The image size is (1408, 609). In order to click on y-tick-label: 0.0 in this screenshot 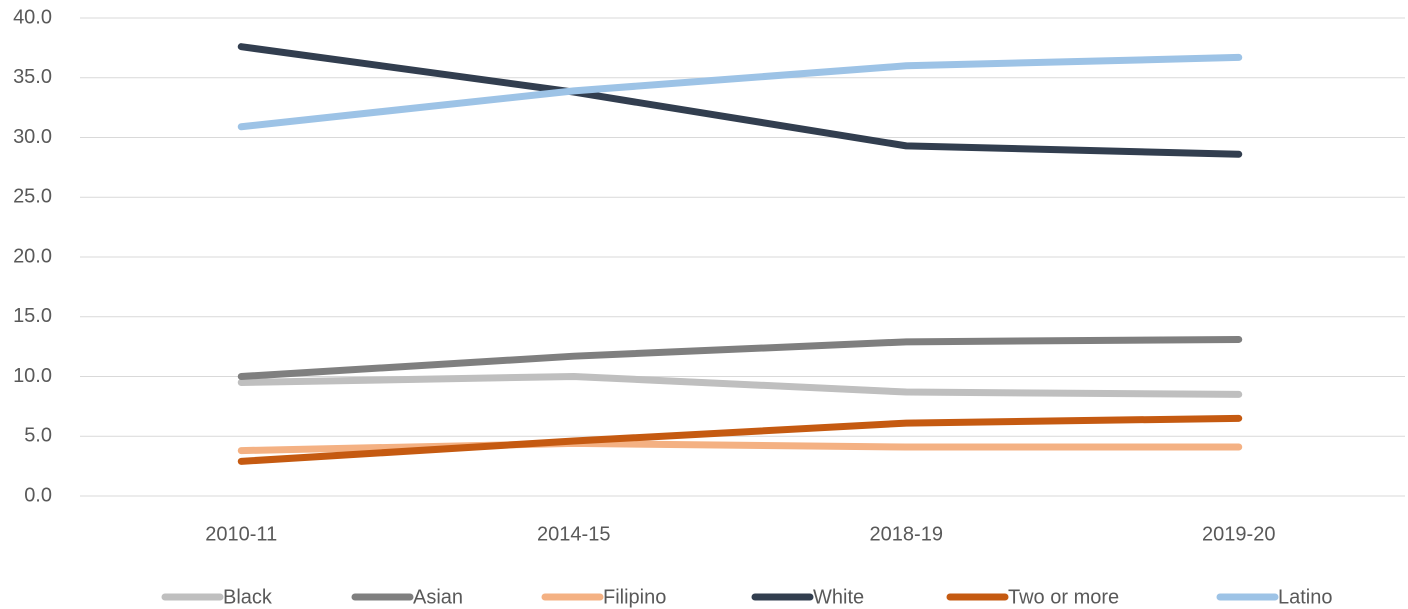, I will do `click(38, 495)`.